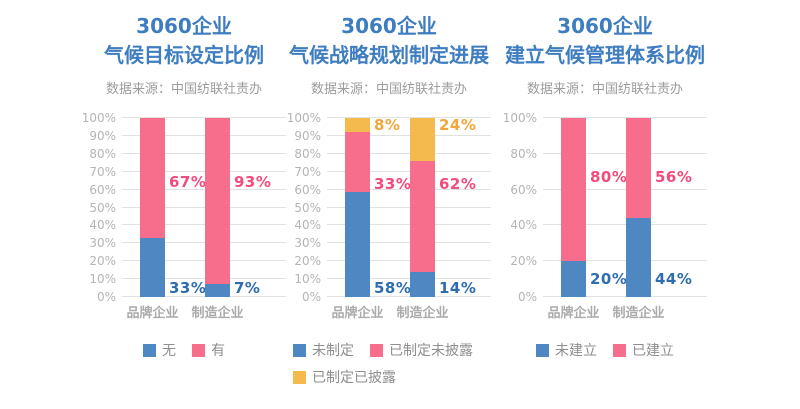 This screenshot has height=409, width=800. Describe the element at coordinates (605, 55) in the screenshot. I see `chart-title-line2: 建立气候管理体系比例` at that location.